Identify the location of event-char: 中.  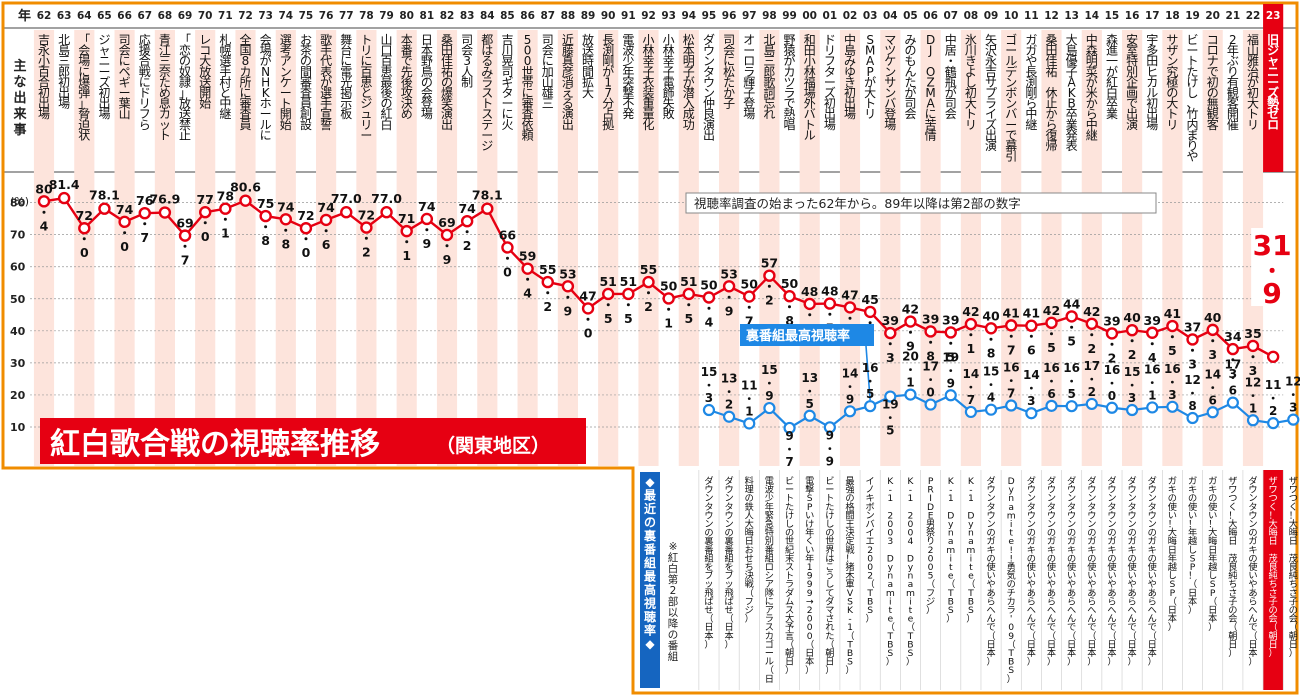
(951, 39).